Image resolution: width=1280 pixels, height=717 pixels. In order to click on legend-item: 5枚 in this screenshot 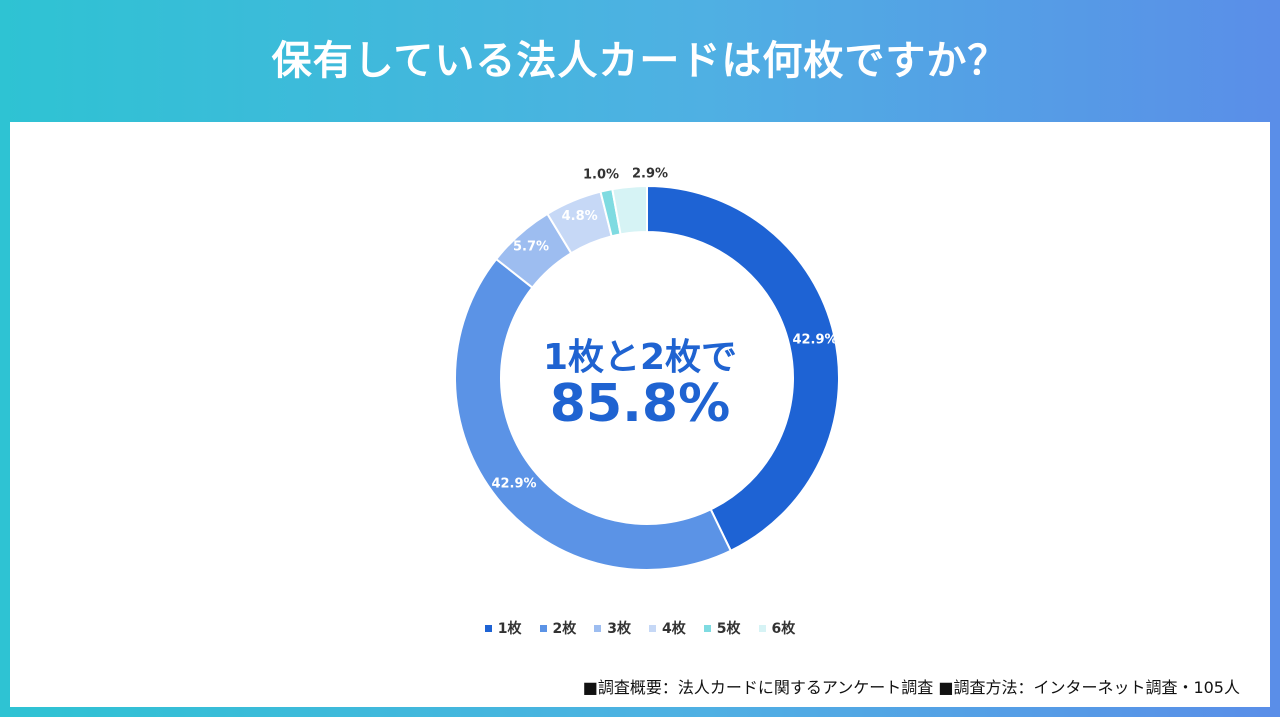, I will do `click(722, 628)`.